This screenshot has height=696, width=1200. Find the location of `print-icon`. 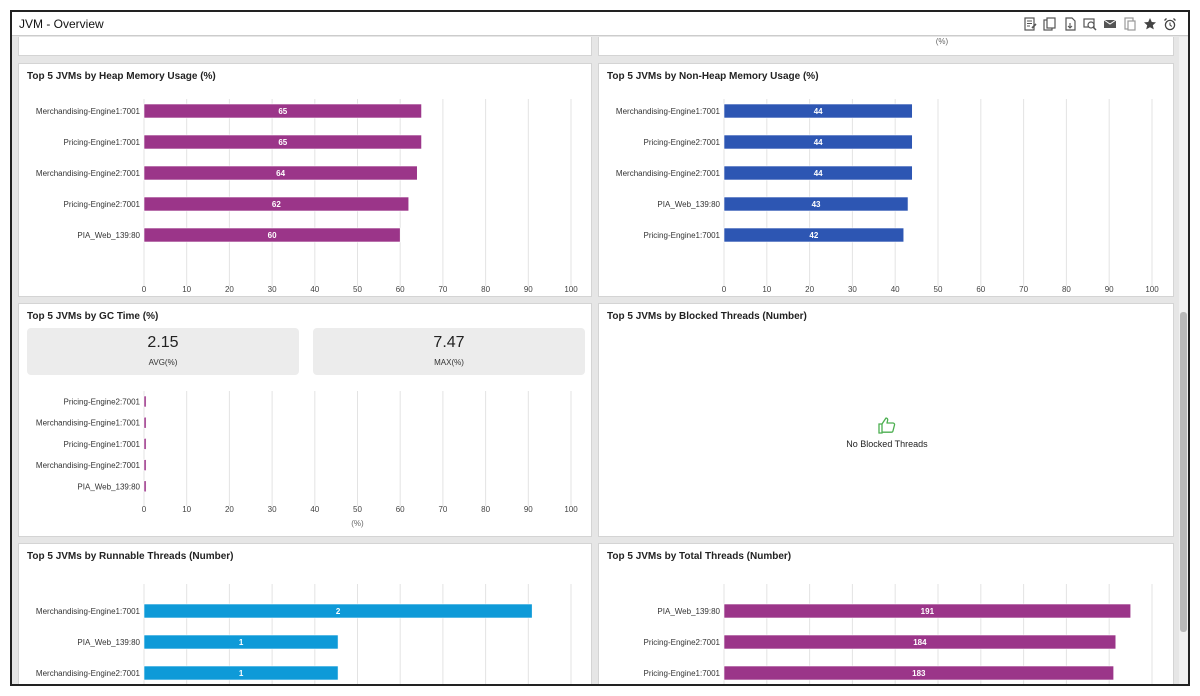

print-icon is located at coordinates (1129, 23).